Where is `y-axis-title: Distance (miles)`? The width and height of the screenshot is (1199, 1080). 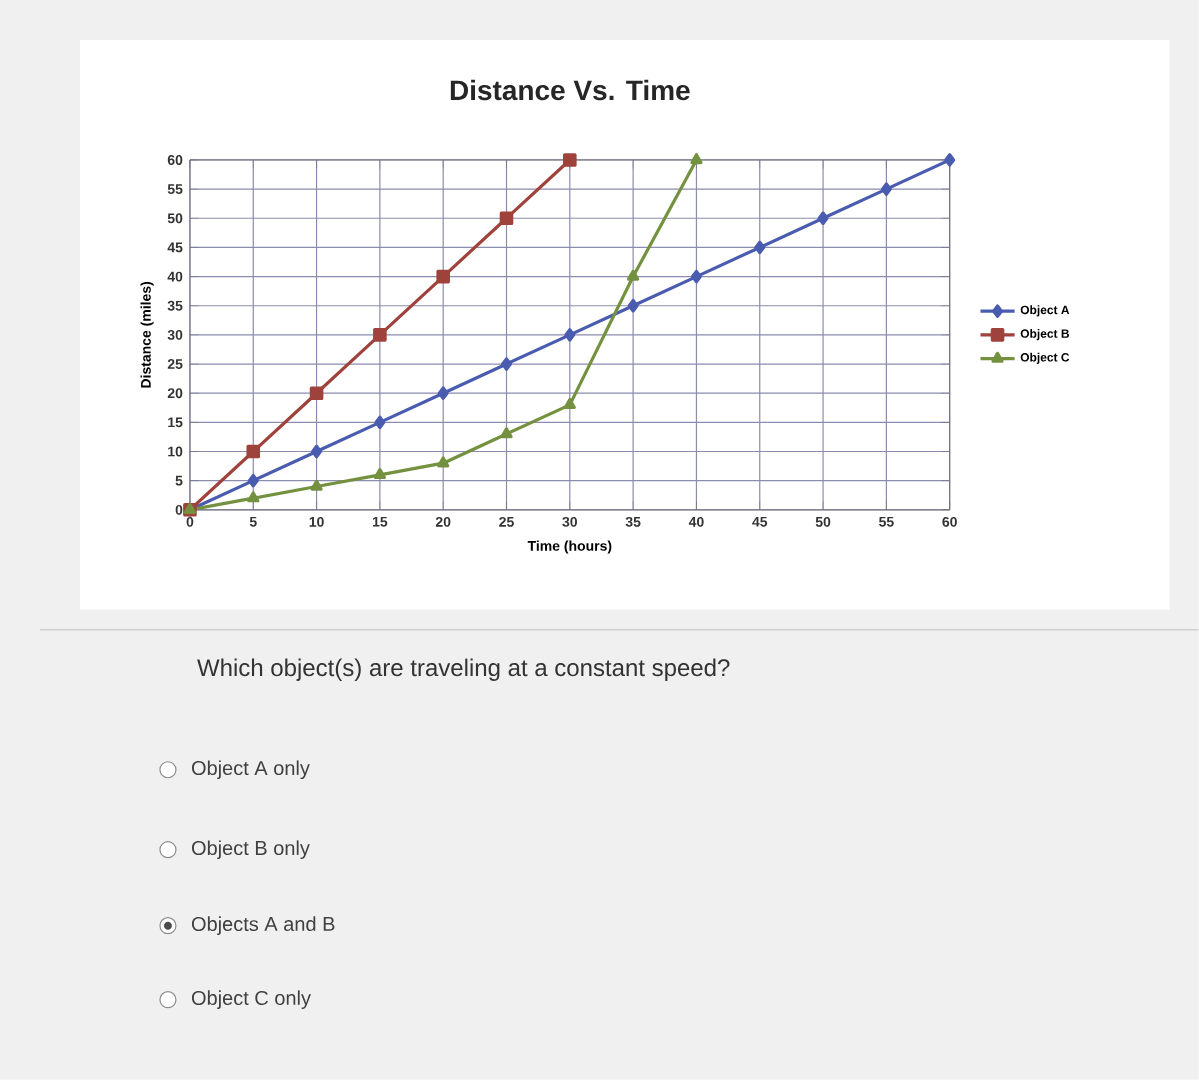
y-axis-title: Distance (miles) is located at coordinates (147, 335).